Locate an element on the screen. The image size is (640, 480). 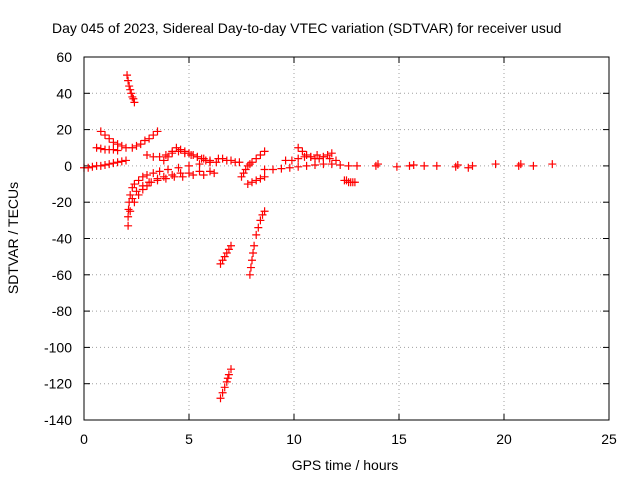
y-tick-label: -80 is located at coordinates (62, 311).